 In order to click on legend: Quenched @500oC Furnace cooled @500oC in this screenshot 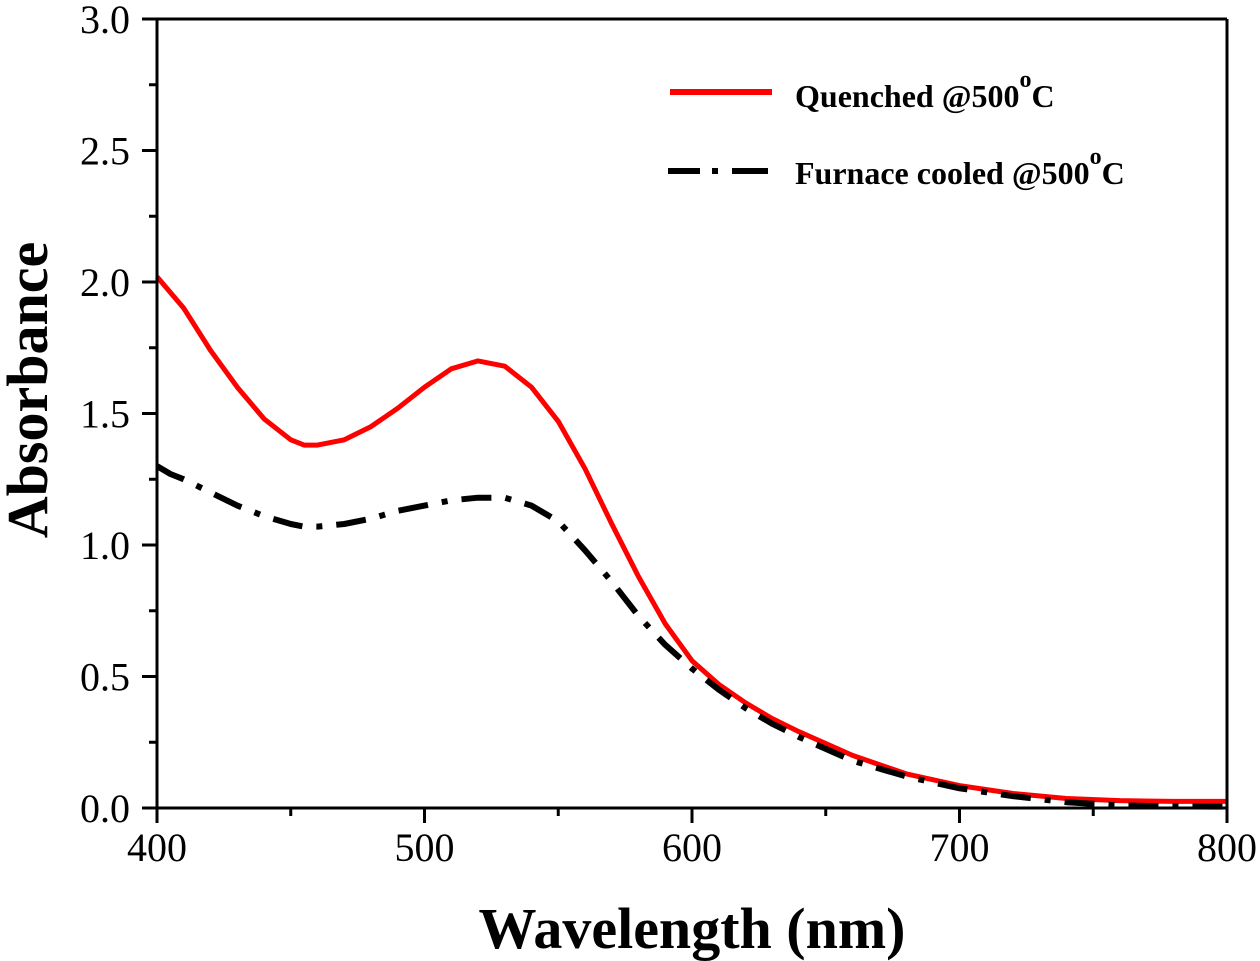, I will do `click(896, 129)`.